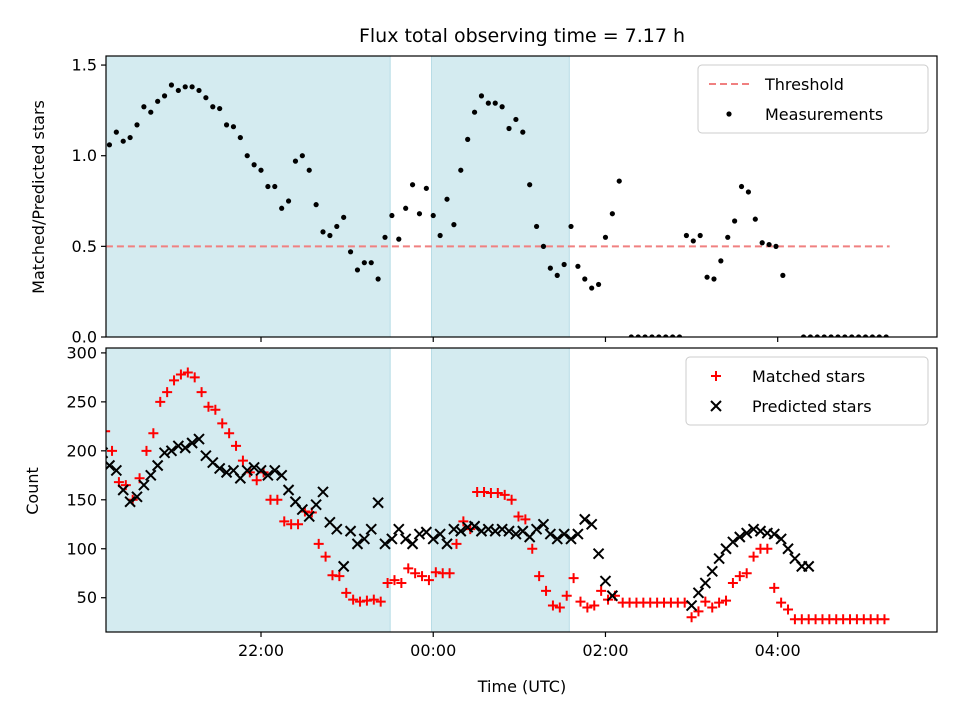 The height and width of the screenshot is (720, 960). What do you see at coordinates (729, 114) in the screenshot?
I see `legend-measurements-swatch` at bounding box center [729, 114].